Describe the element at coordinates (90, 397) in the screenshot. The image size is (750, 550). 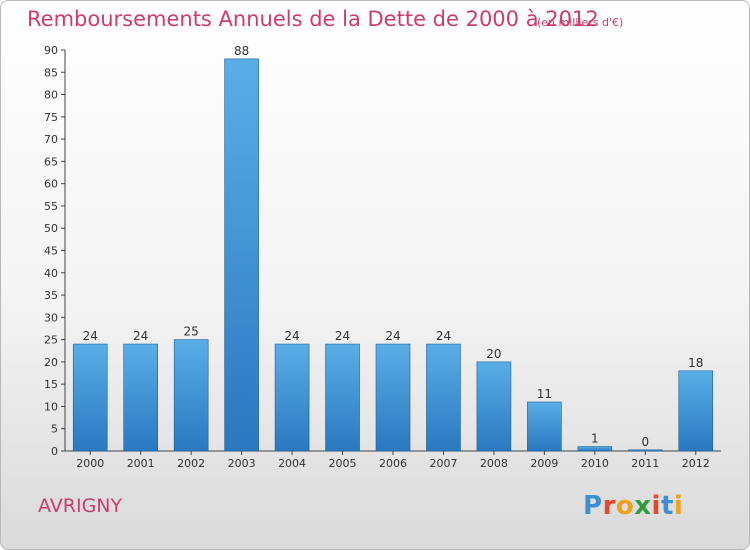
I see `bar-2000` at that location.